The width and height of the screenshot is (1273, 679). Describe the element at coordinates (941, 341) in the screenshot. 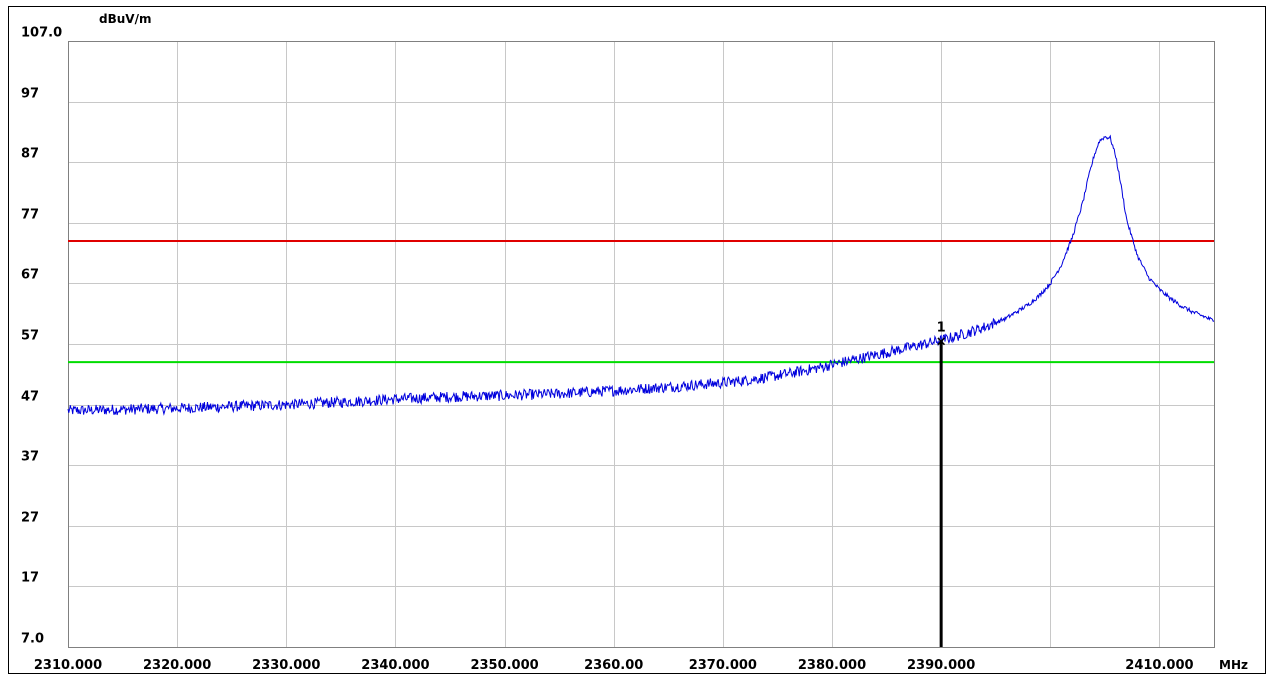

I see `marker-symbol: ×` at that location.